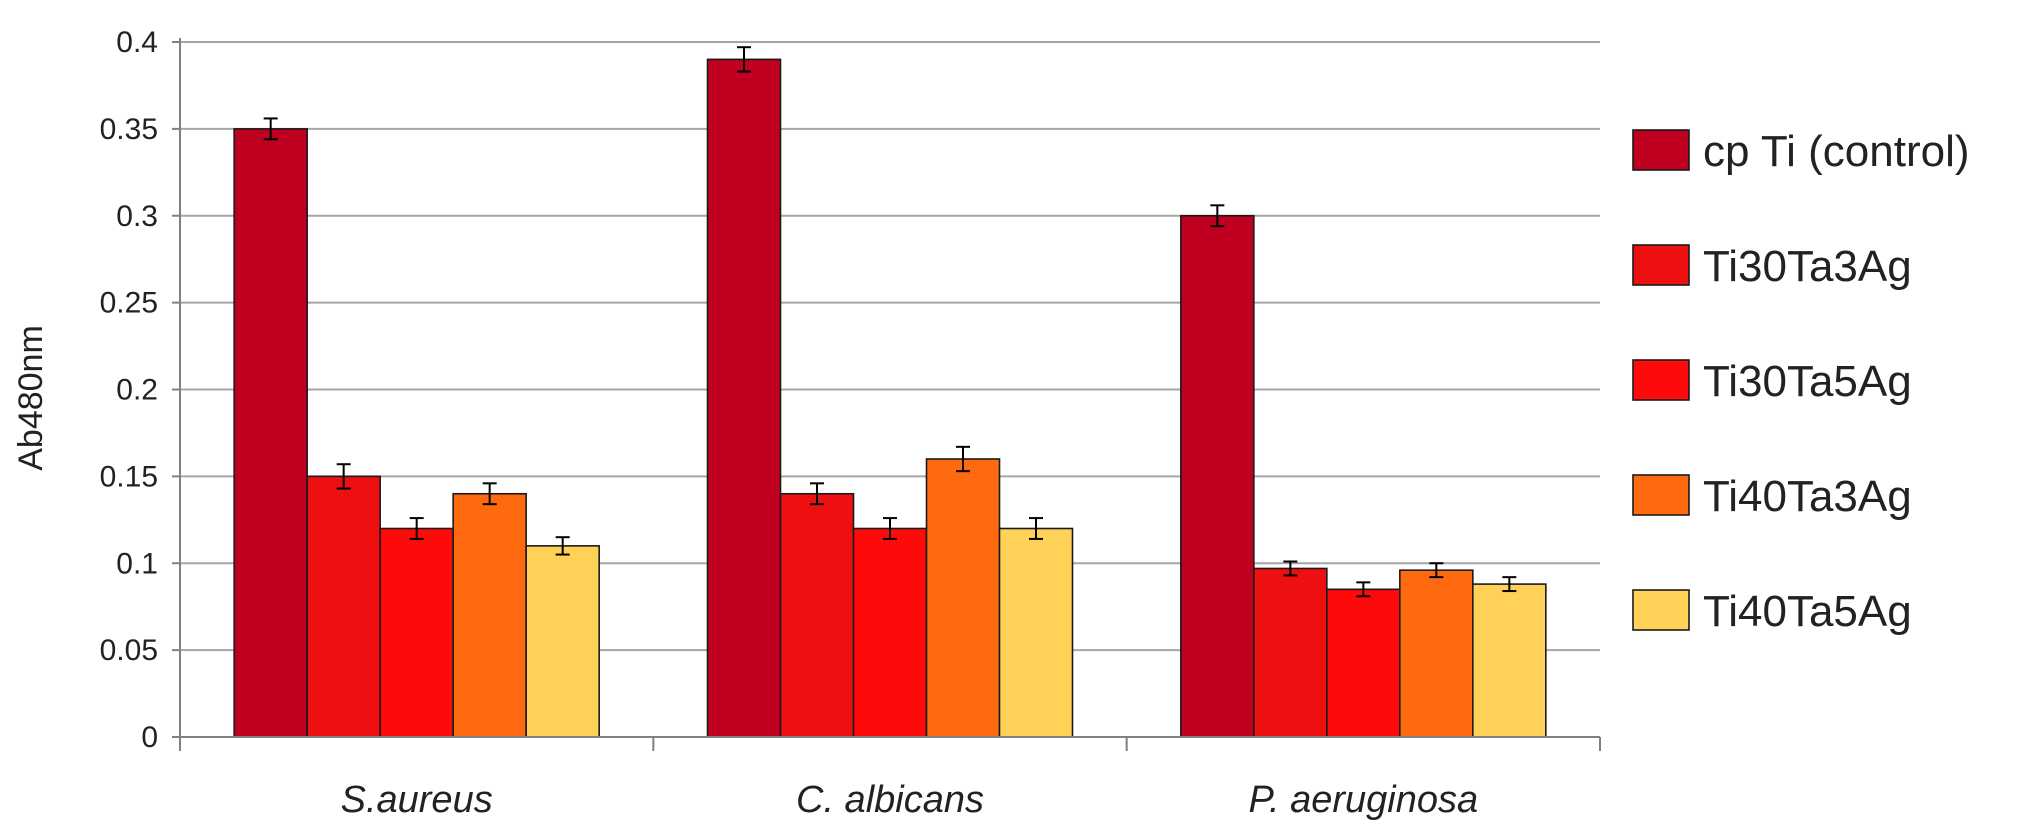  Describe the element at coordinates (137, 563) in the screenshot. I see `y-tick-label: 0.1` at that location.